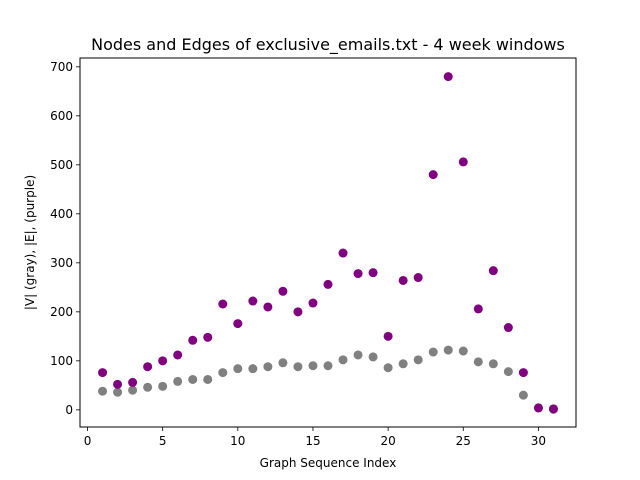 The width and height of the screenshot is (640, 480). Describe the element at coordinates (312, 441) in the screenshot. I see `x-tick-label: 15` at that location.